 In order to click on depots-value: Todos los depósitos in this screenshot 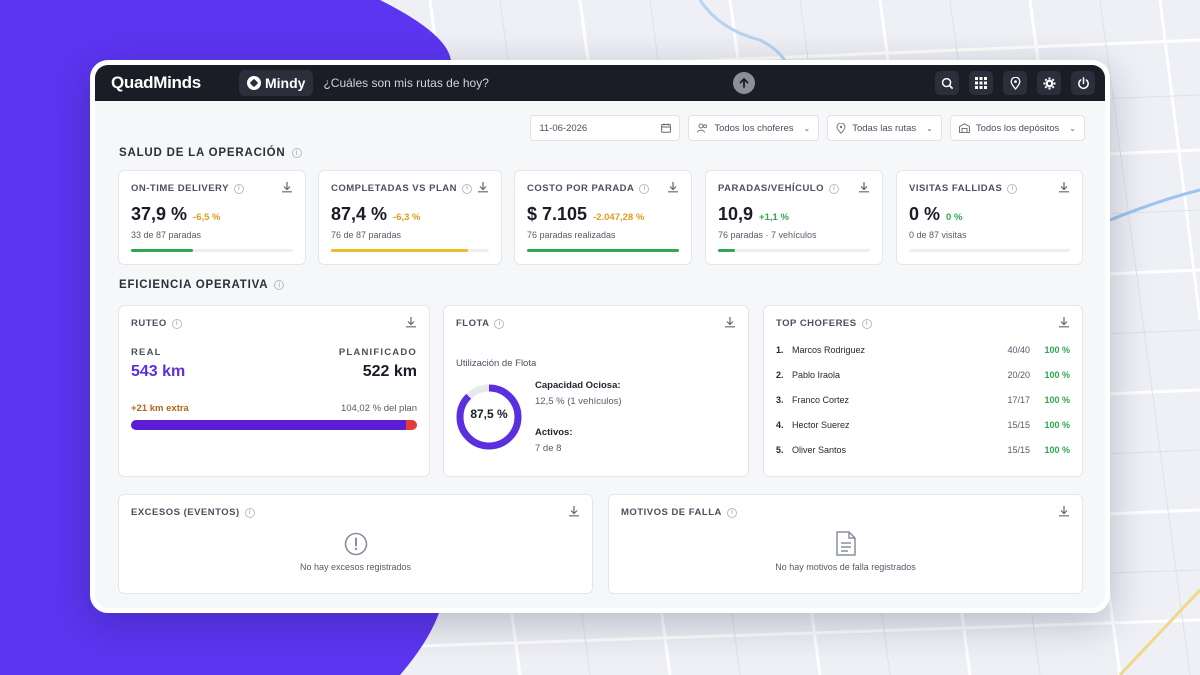, I will do `click(1017, 128)`.